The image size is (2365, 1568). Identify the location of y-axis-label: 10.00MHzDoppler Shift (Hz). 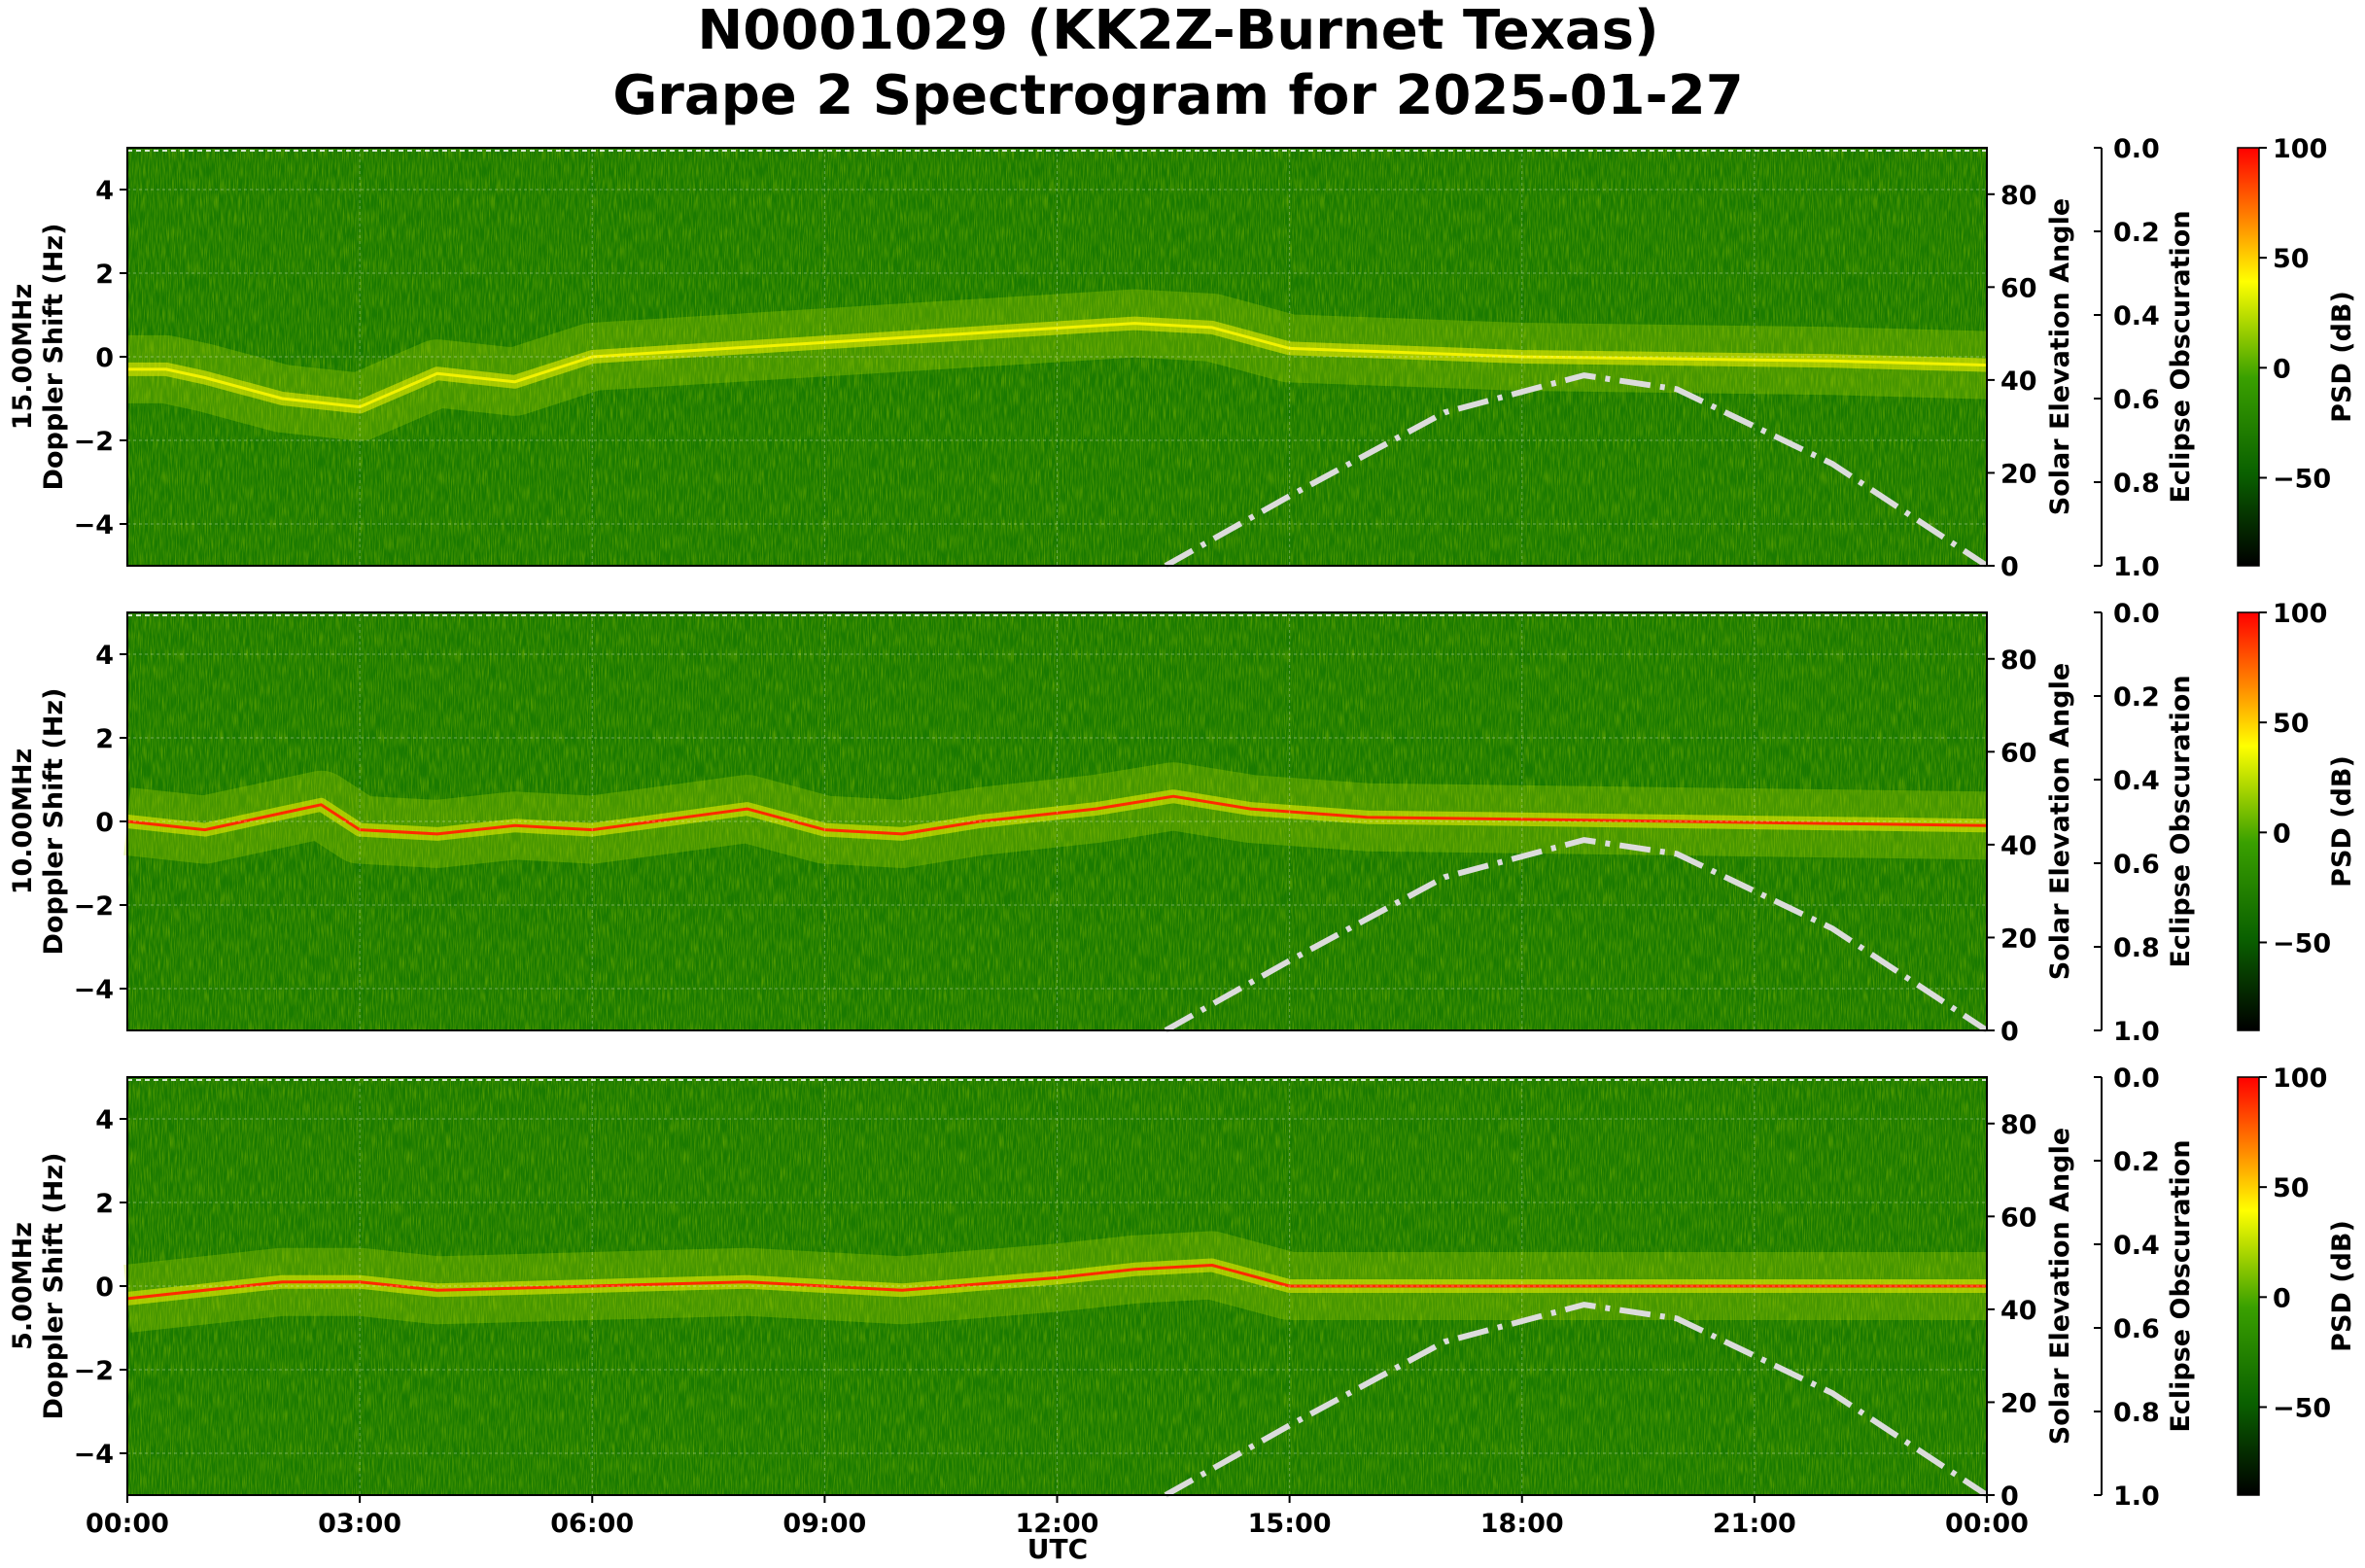
(39, 822).